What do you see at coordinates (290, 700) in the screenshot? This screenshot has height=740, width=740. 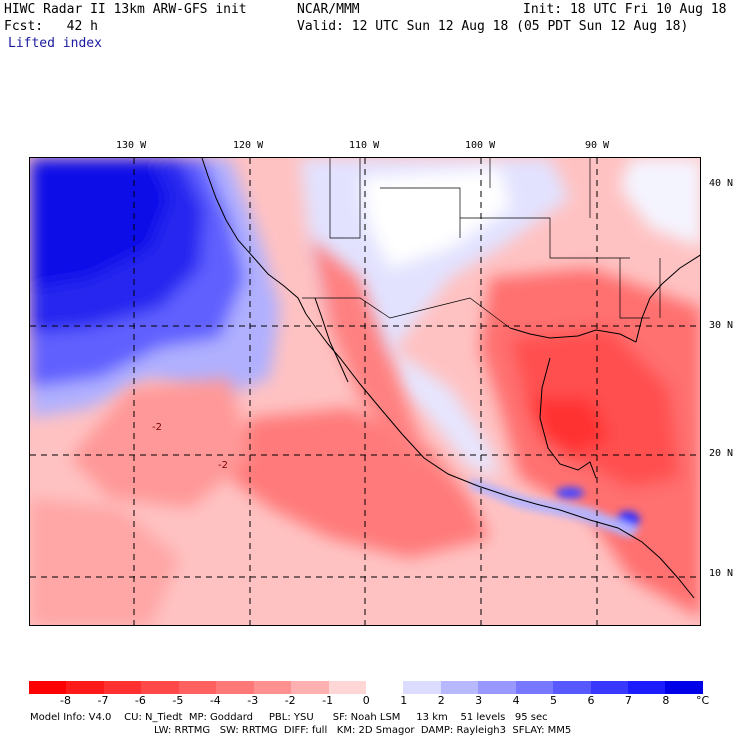 I see `colorbar-tick-label: -2` at bounding box center [290, 700].